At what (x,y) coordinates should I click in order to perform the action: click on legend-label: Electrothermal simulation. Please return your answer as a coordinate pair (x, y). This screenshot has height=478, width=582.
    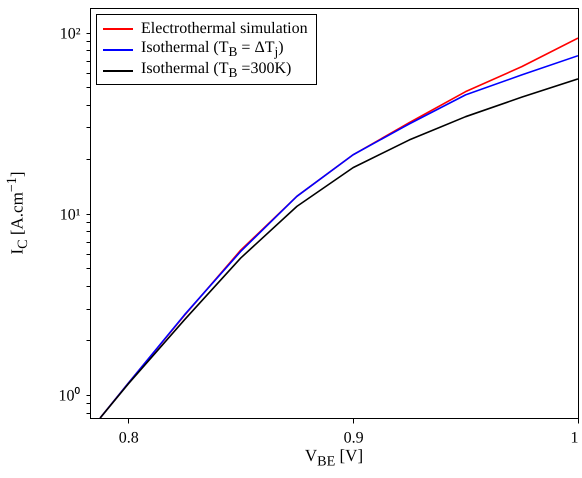
    Looking at the image, I should click on (224, 29).